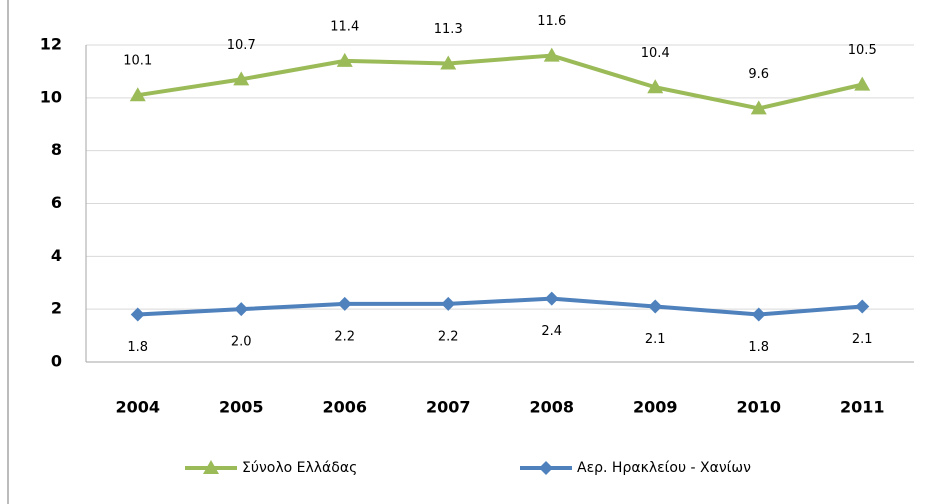 This screenshot has width=931, height=504. I want to click on data-label: 10.5, so click(862, 50).